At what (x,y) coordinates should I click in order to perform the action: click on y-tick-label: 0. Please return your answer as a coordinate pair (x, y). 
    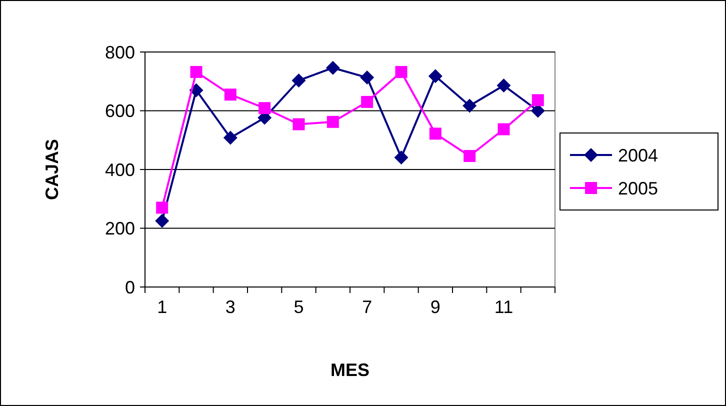
    Looking at the image, I should click on (129, 287).